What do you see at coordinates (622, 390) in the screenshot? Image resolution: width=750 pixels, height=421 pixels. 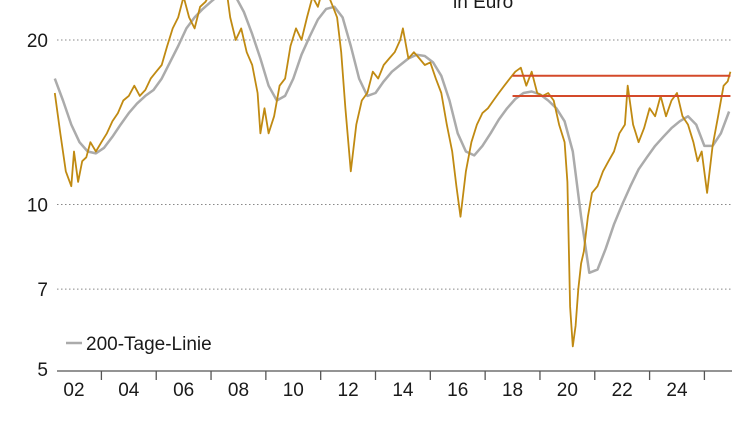 I see `x-tick-label-22: 22` at bounding box center [622, 390].